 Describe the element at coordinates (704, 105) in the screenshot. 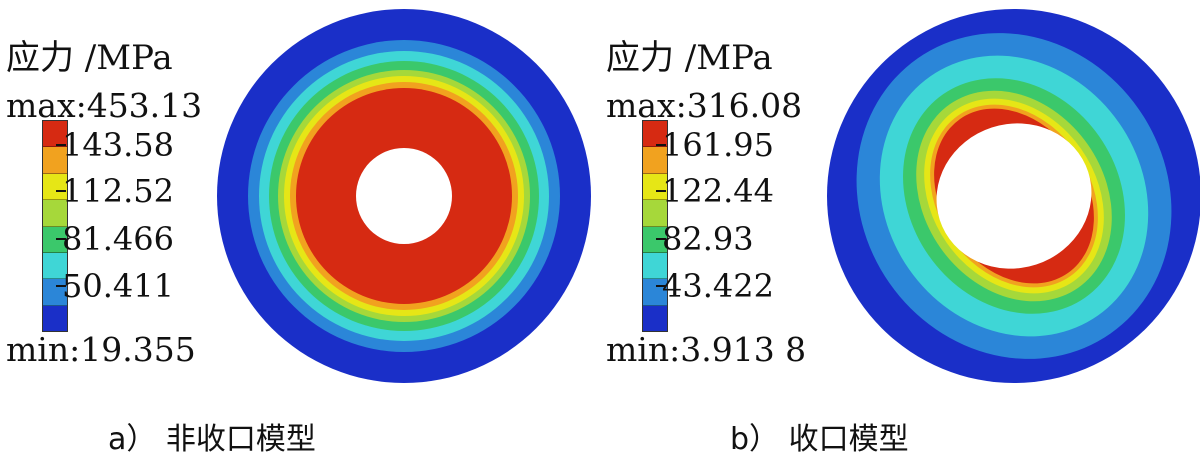

I see `legend-max-label: max:316.08` at that location.